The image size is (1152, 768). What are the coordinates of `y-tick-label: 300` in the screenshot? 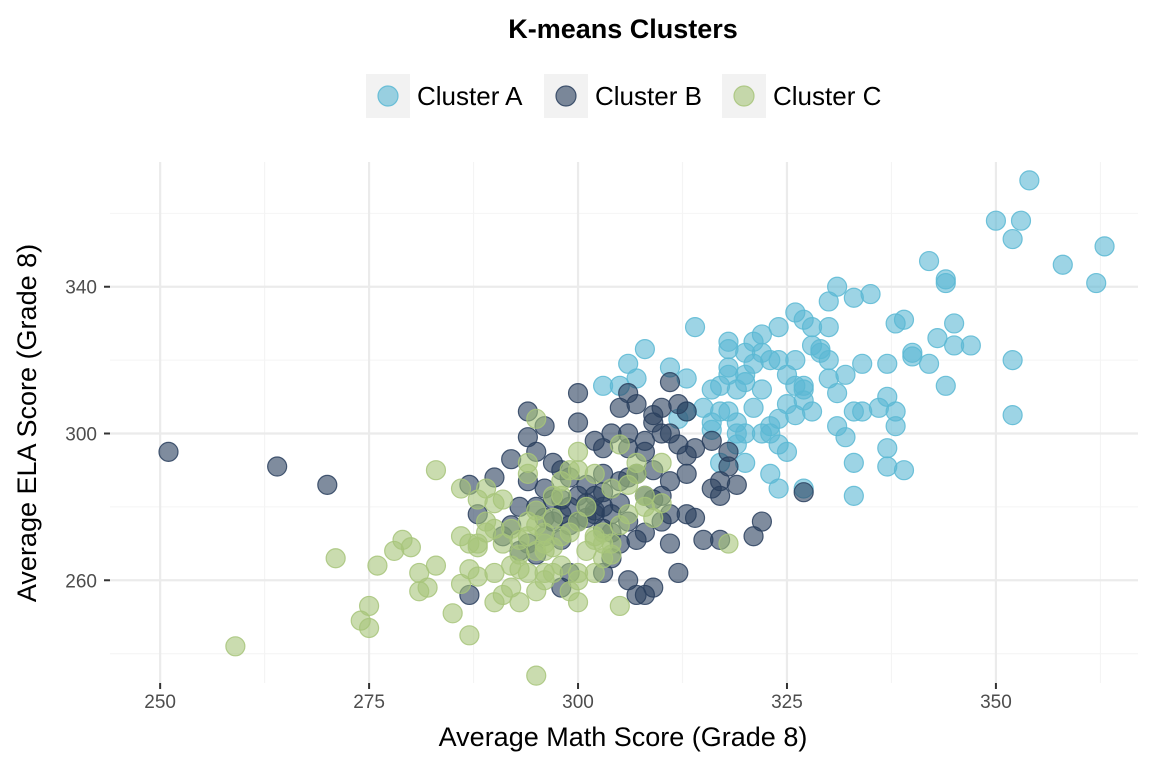 It's located at (81, 435).